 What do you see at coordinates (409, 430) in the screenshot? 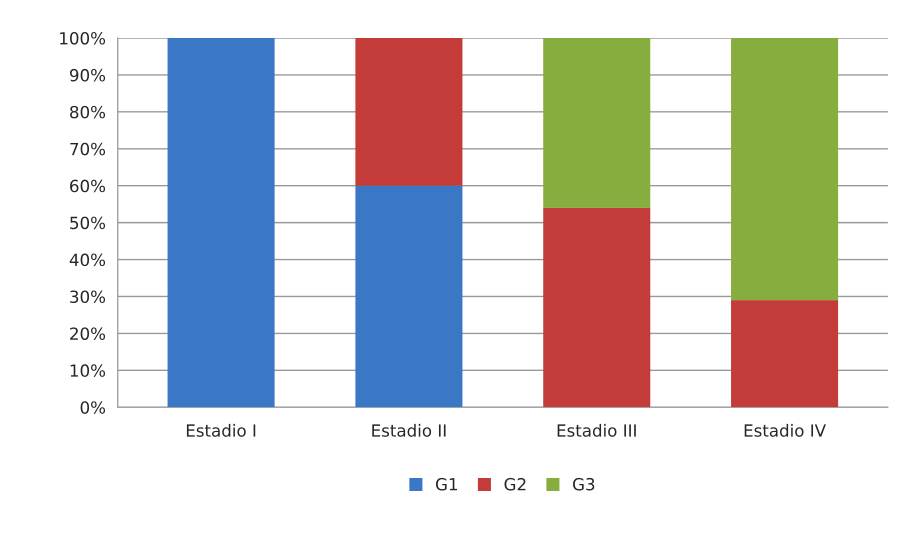
I see `x-tick-label: Estadio II` at bounding box center [409, 430].